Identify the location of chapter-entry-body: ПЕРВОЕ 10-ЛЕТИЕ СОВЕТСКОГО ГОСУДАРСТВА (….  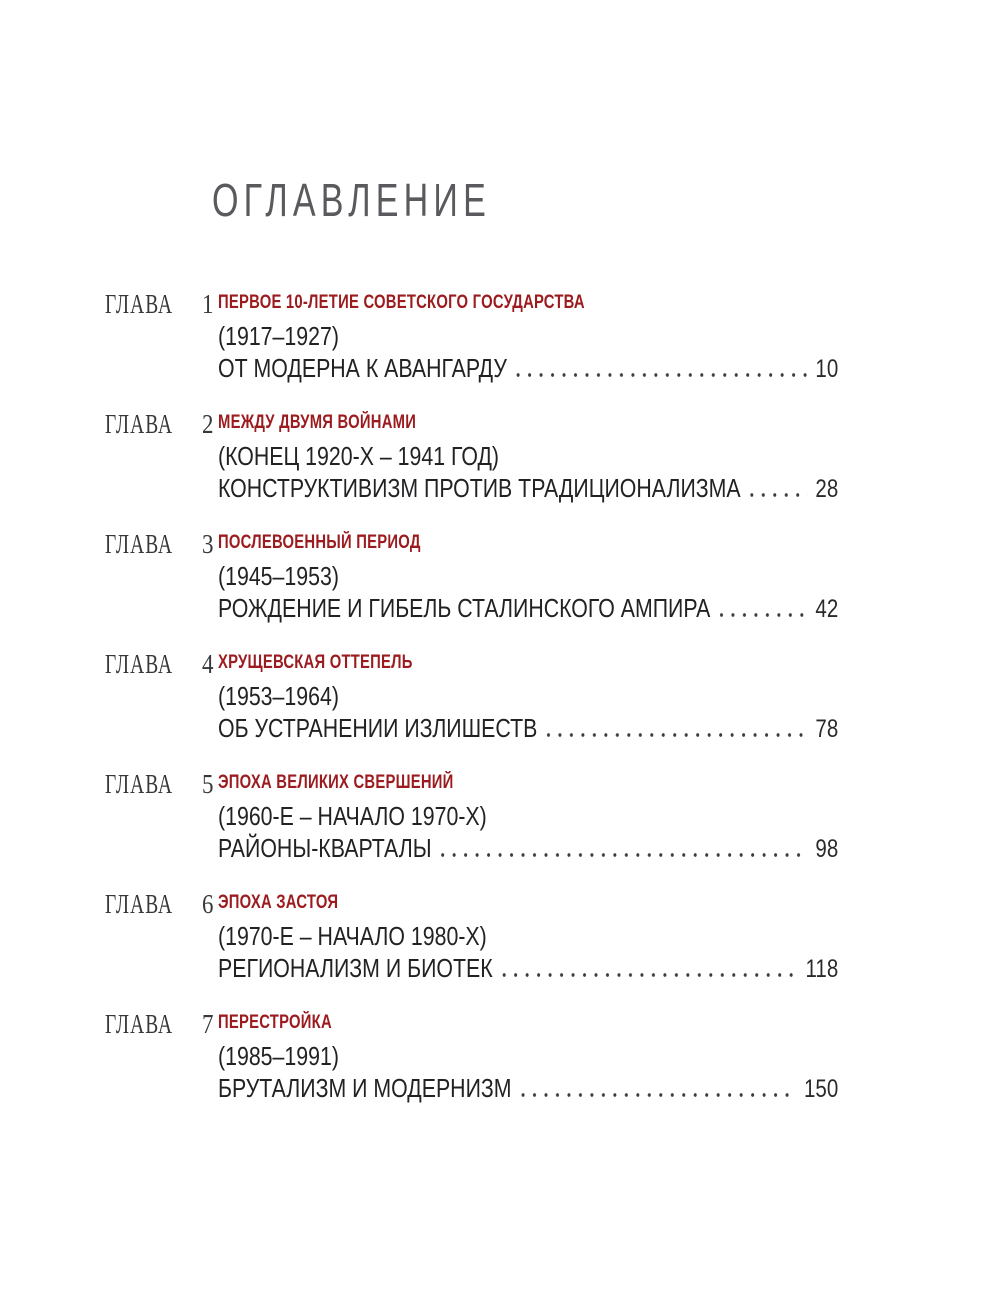
(528, 336).